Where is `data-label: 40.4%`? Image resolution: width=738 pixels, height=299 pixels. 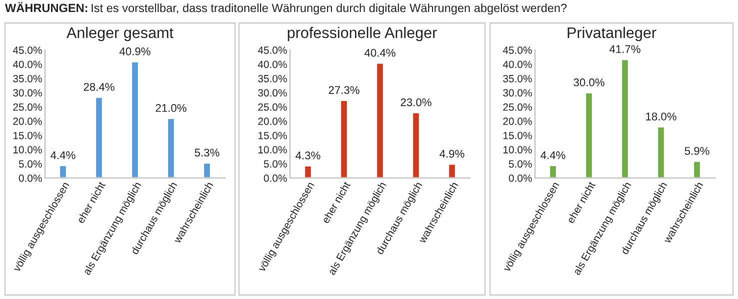
data-label: 40.4% is located at coordinates (380, 52).